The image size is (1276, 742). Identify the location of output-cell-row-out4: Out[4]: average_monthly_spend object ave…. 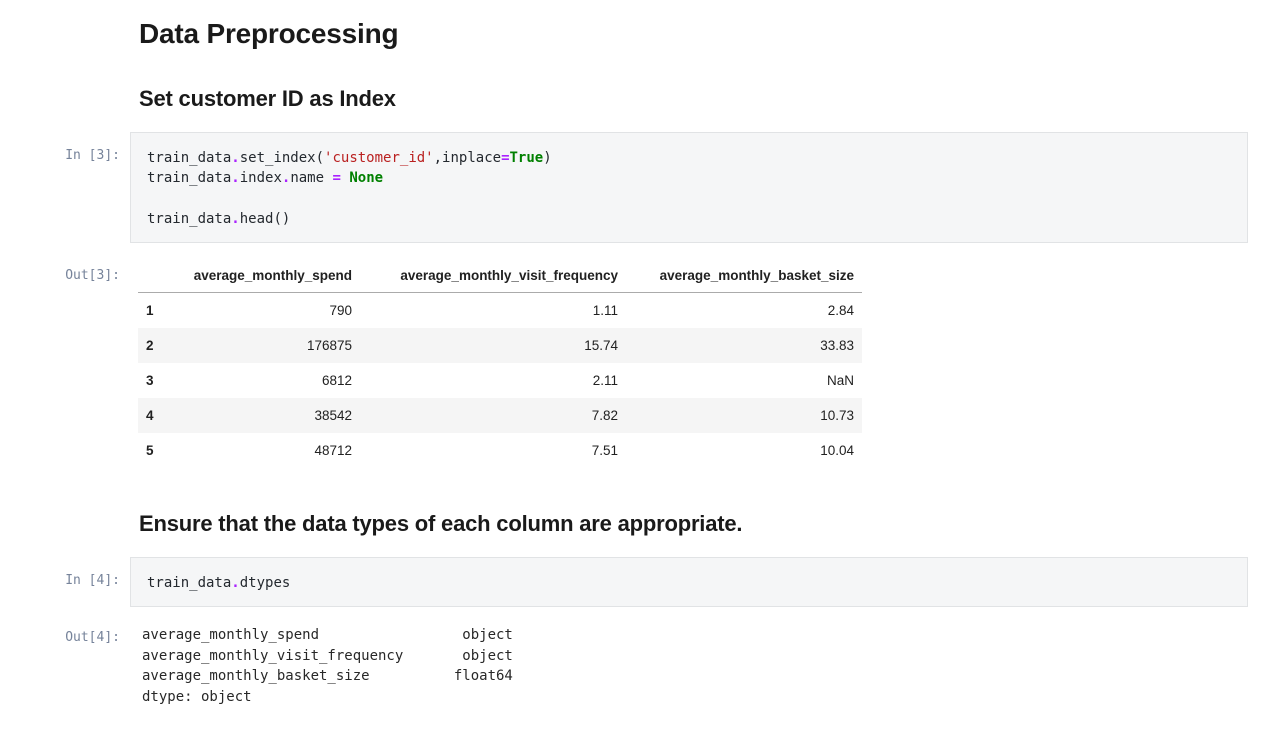
(638, 666).